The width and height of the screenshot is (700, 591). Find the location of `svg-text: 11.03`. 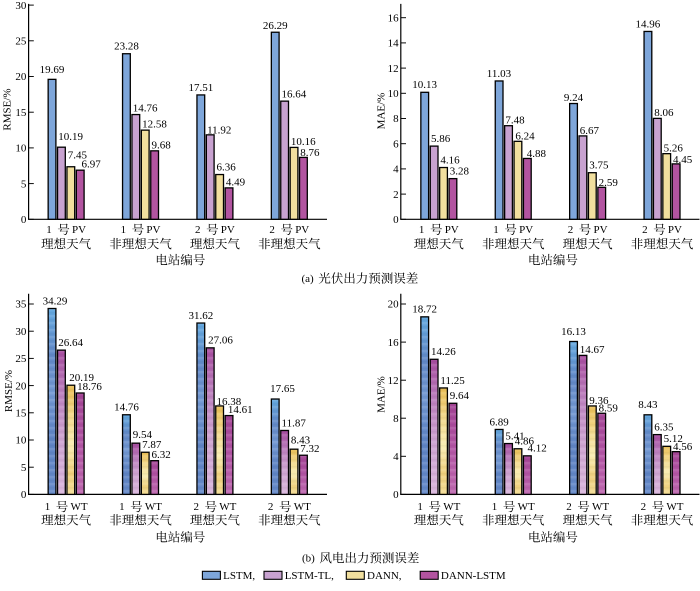

svg-text: 11.03 is located at coordinates (499, 74).